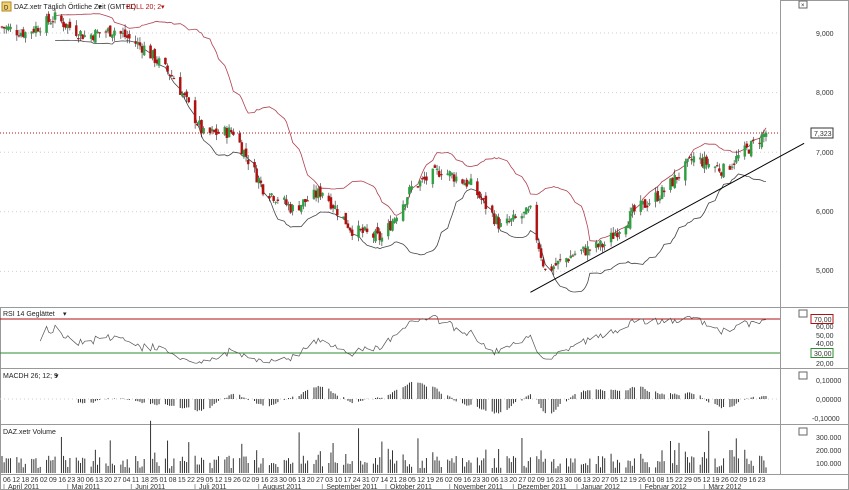  I want to click on trend-line, so click(667, 217).